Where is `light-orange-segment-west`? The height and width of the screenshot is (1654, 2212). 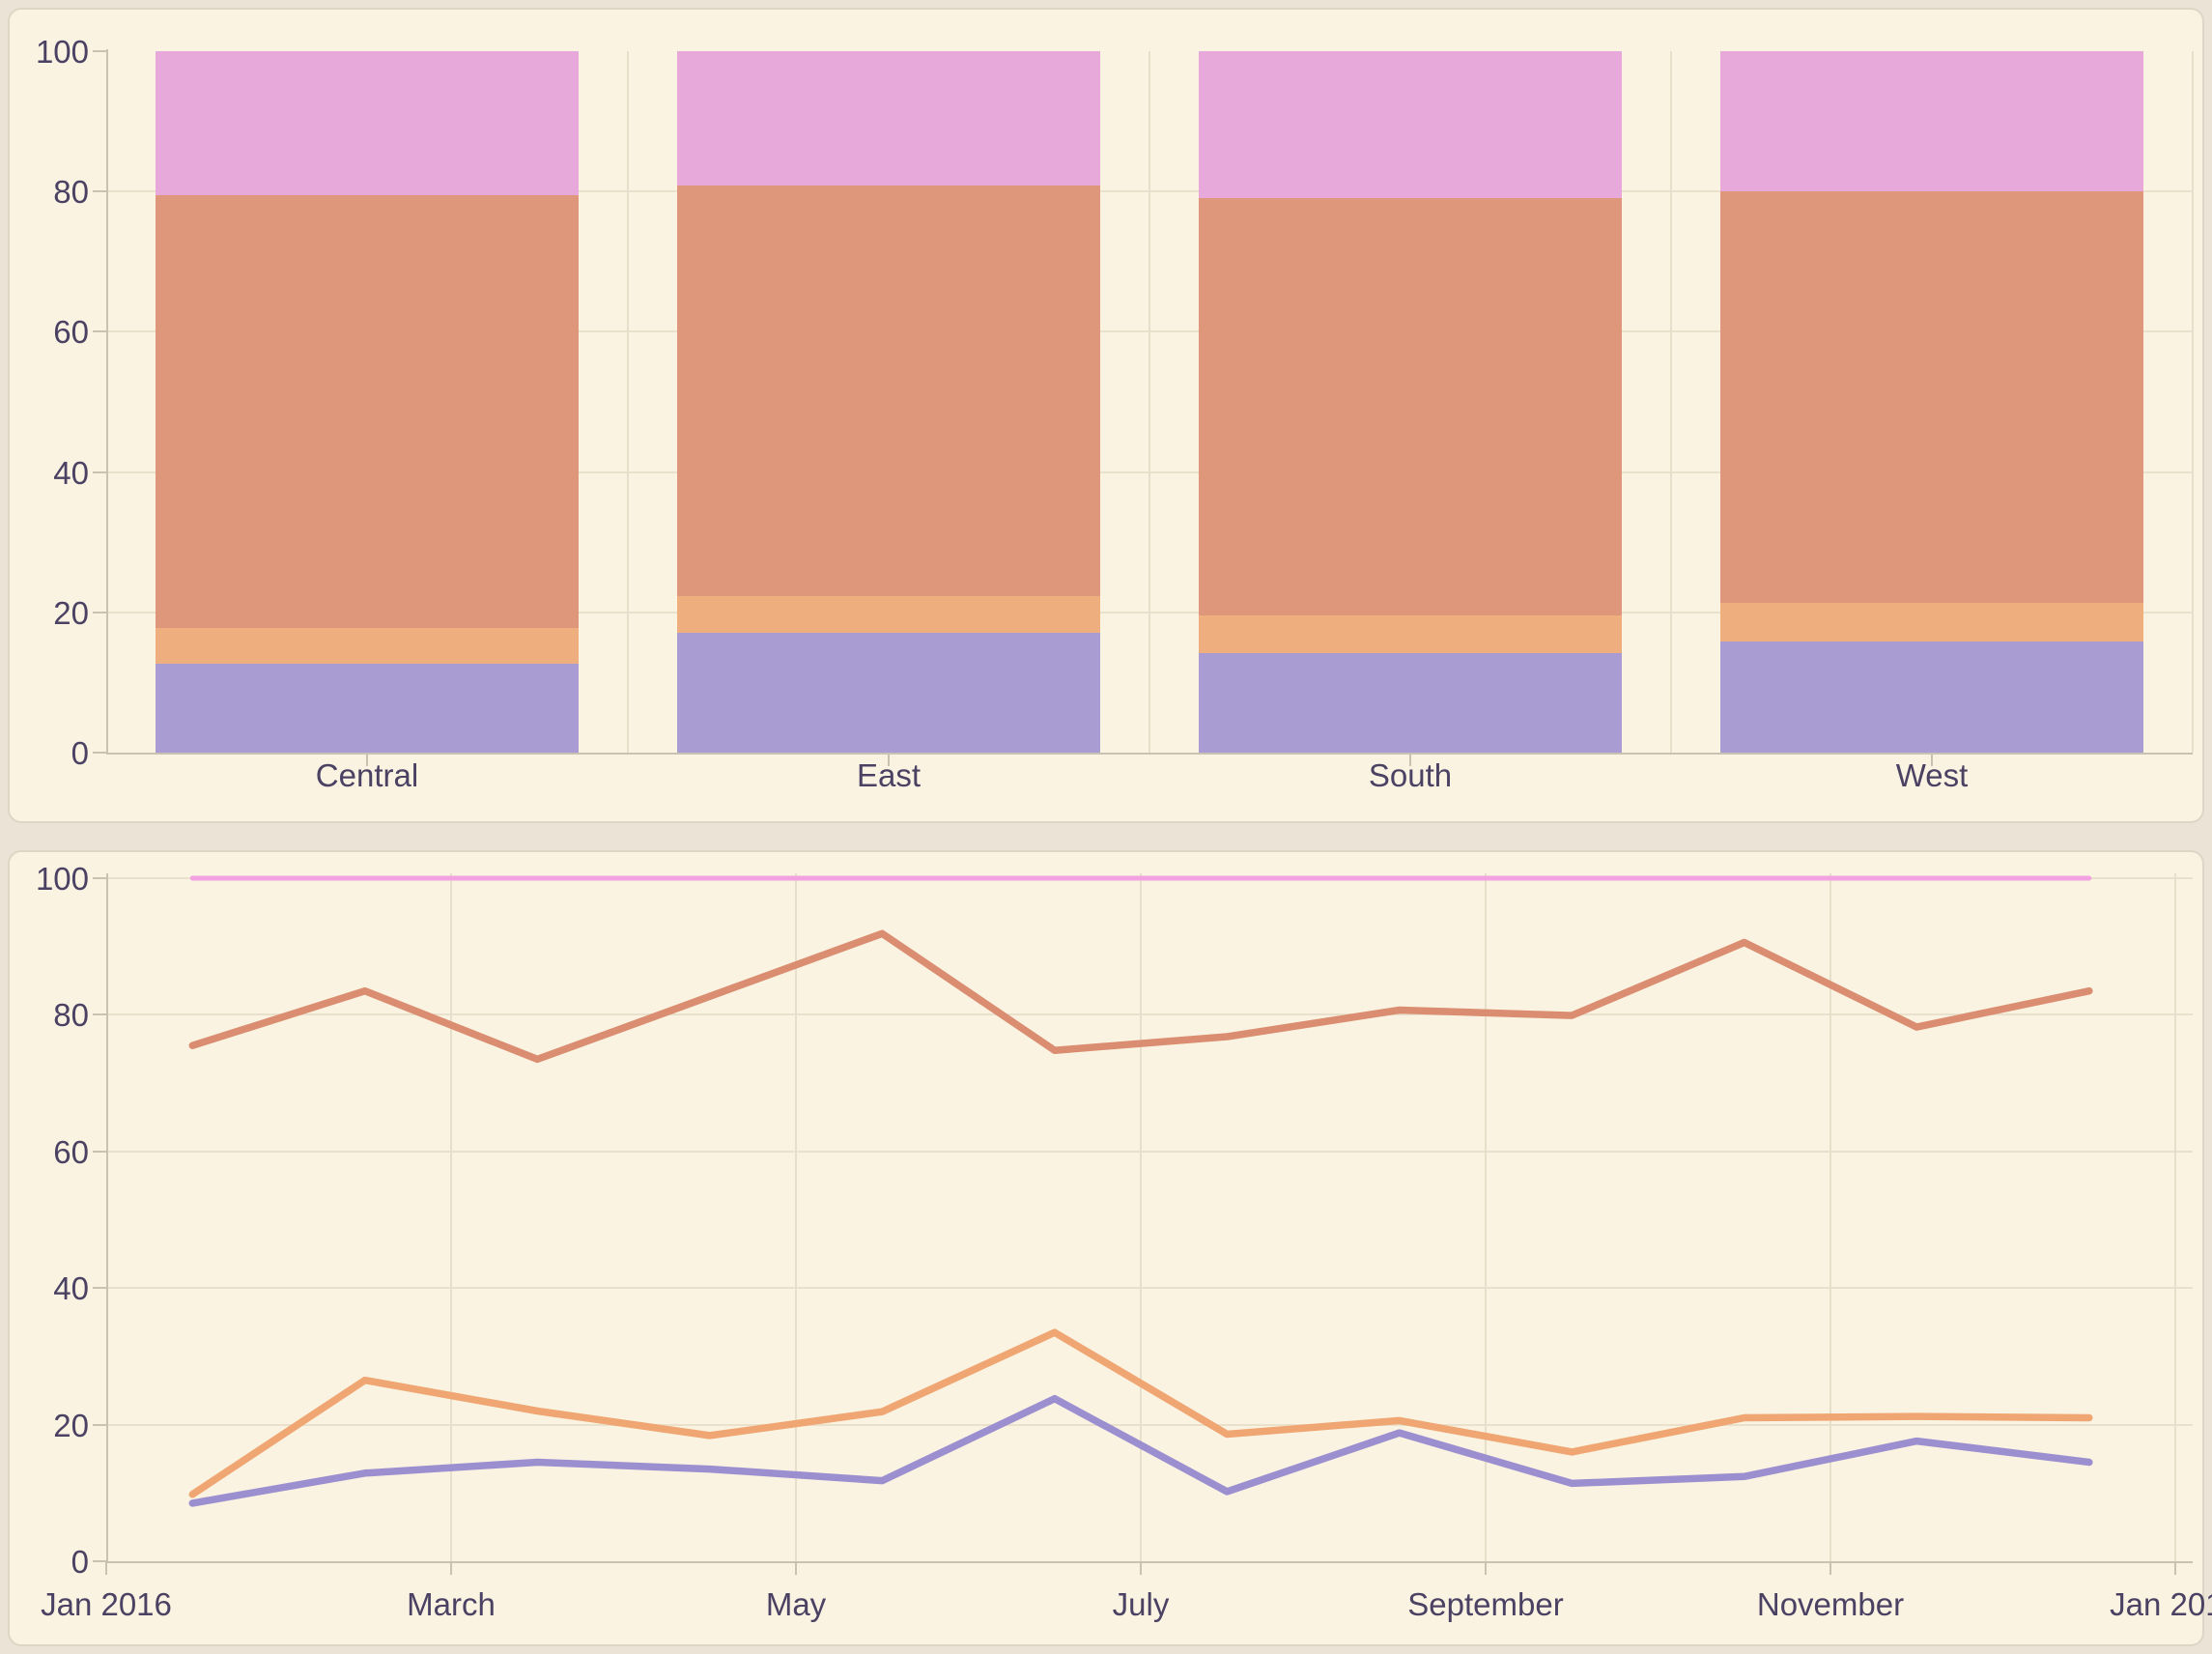 light-orange-segment-west is located at coordinates (1931, 623).